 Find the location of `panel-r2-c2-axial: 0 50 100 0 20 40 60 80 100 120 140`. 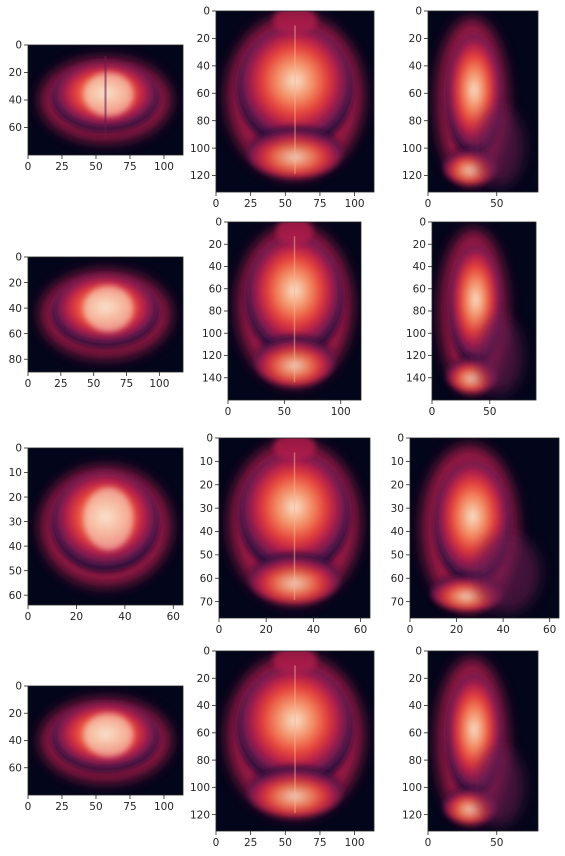

panel-r2-c2-axial: 0 50 100 0 20 40 60 80 100 120 140 is located at coordinates (282, 317).